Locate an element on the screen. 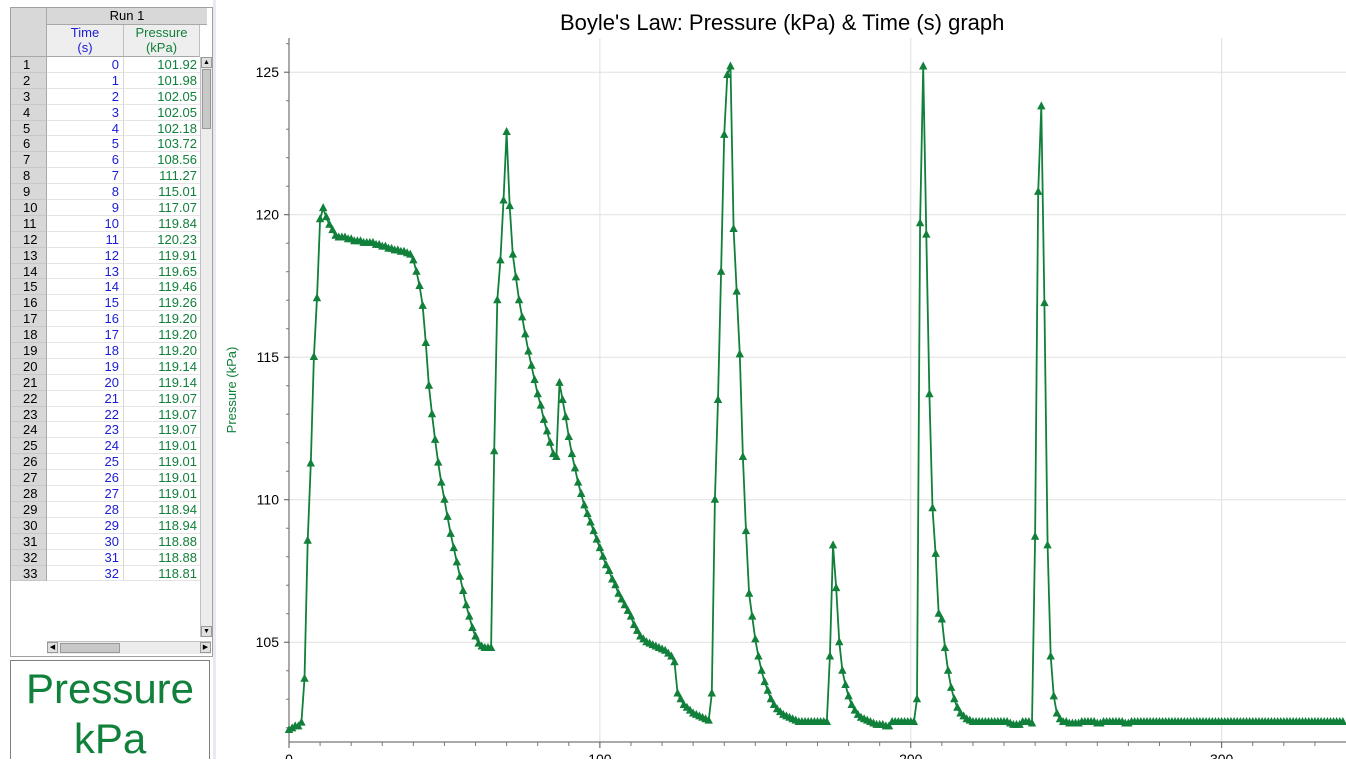 The image size is (1346, 762). table-row: 19 18 119.20 is located at coordinates (109, 351).